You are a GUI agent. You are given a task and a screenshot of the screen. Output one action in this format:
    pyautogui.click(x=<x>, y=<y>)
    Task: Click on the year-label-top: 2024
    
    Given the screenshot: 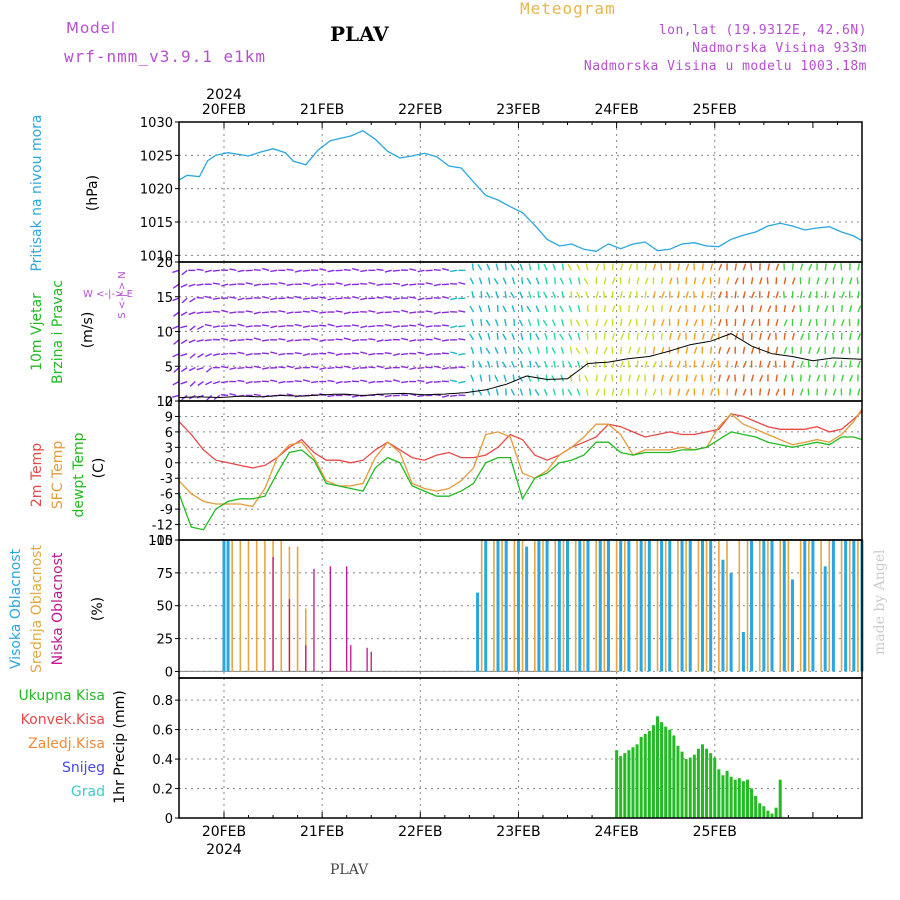 What is the action you would take?
    pyautogui.click(x=224, y=95)
    